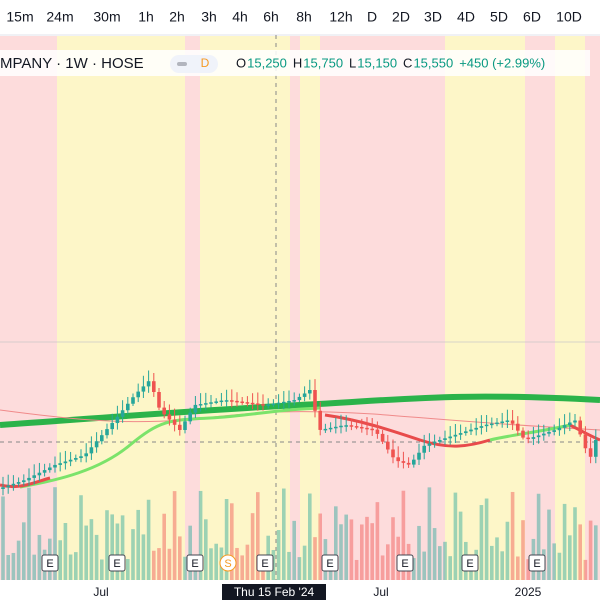  I want to click on event-marker: S, so click(227, 564).